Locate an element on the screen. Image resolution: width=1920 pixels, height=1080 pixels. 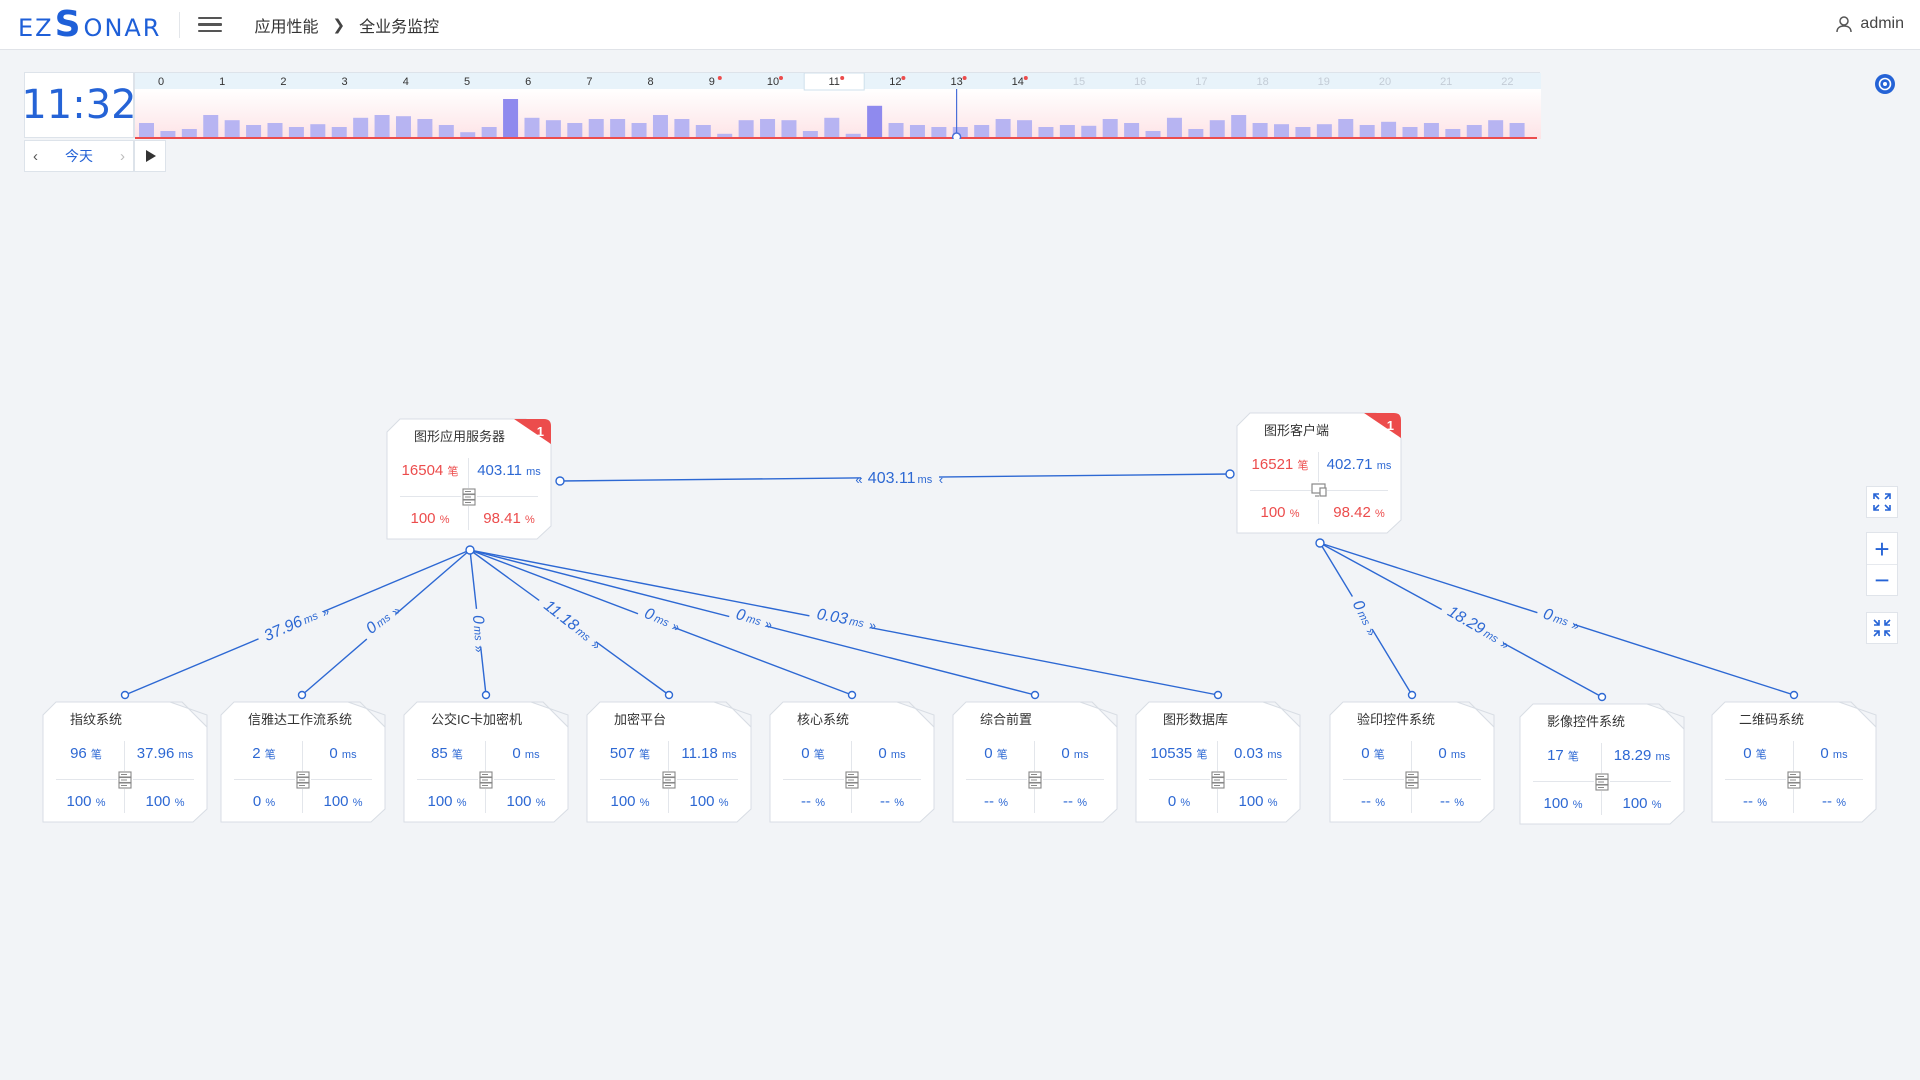
node-card-n2: 信雅达工作流系统 2 笔 0 ms 0 % 100 % is located at coordinates (303, 762).